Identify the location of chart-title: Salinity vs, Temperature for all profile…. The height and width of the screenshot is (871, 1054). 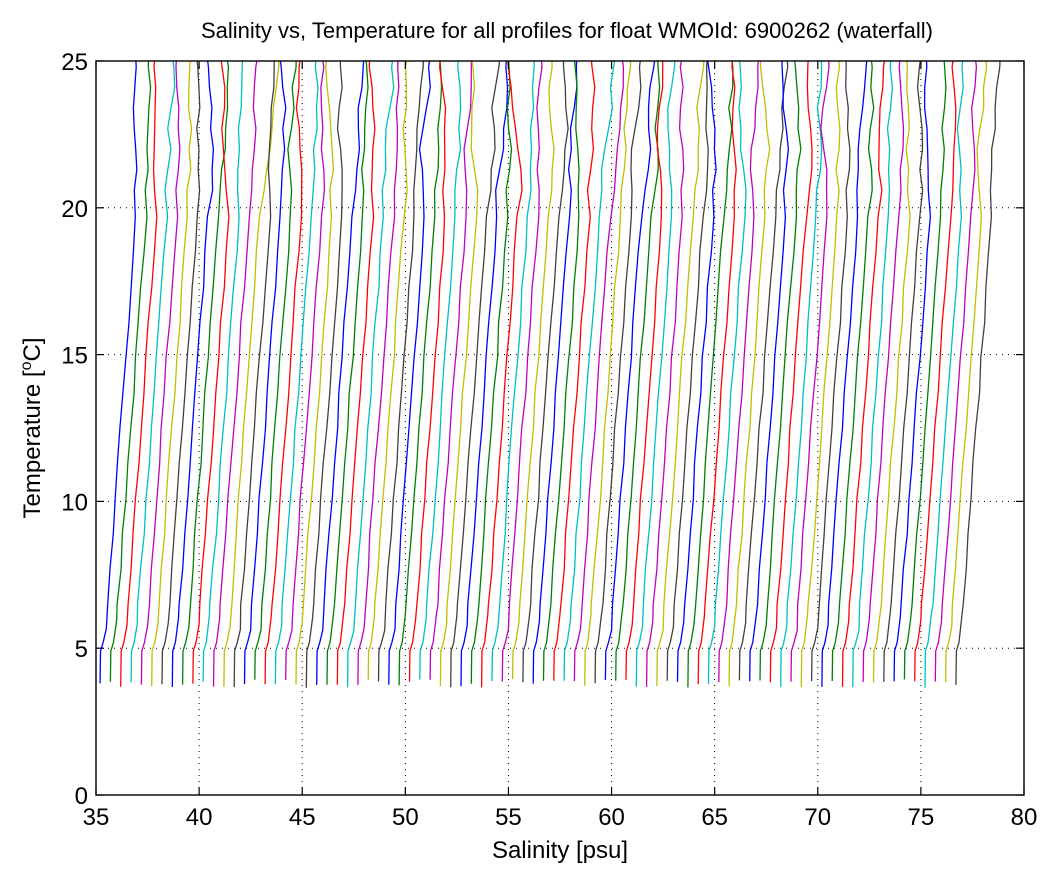
(567, 30).